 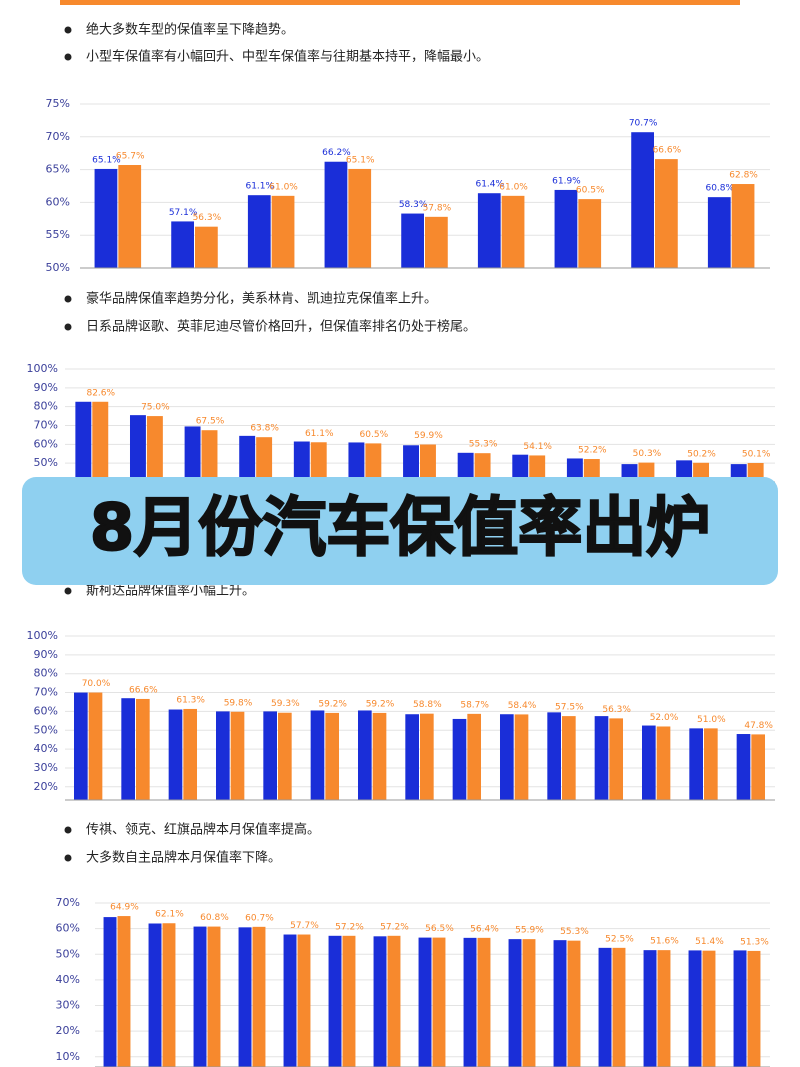 What do you see at coordinates (46, 767) in the screenshot?
I see `y-tick-label: 30%` at bounding box center [46, 767].